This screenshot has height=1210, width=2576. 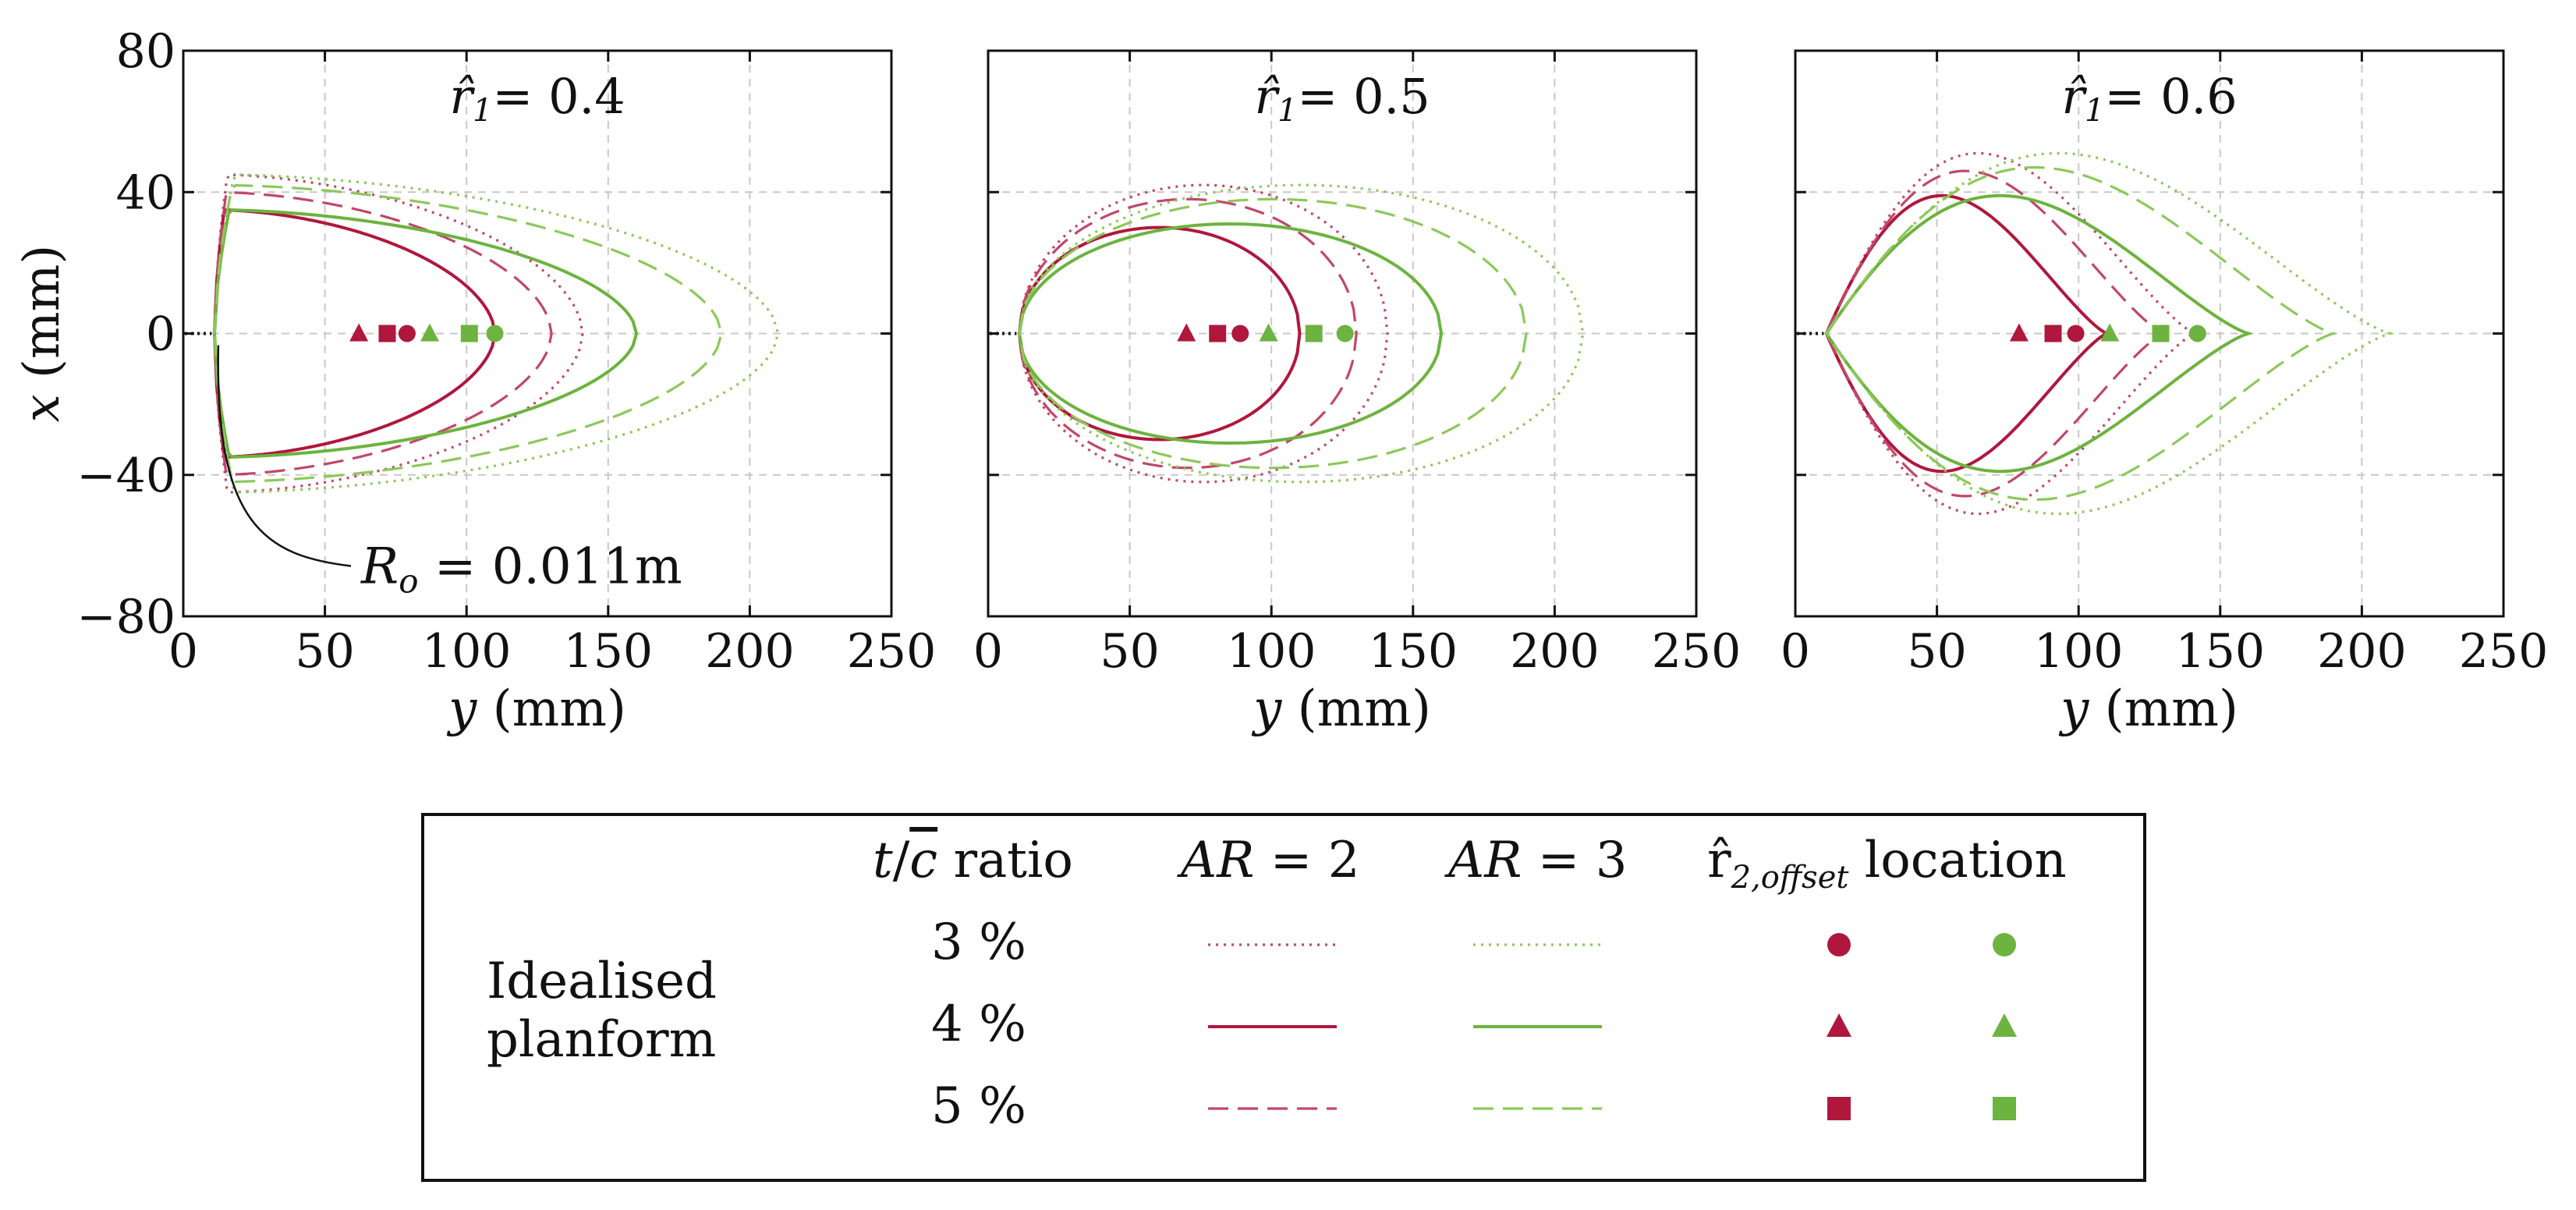 I want to click on panel-title-value: = 0.5, so click(x=1363, y=96).